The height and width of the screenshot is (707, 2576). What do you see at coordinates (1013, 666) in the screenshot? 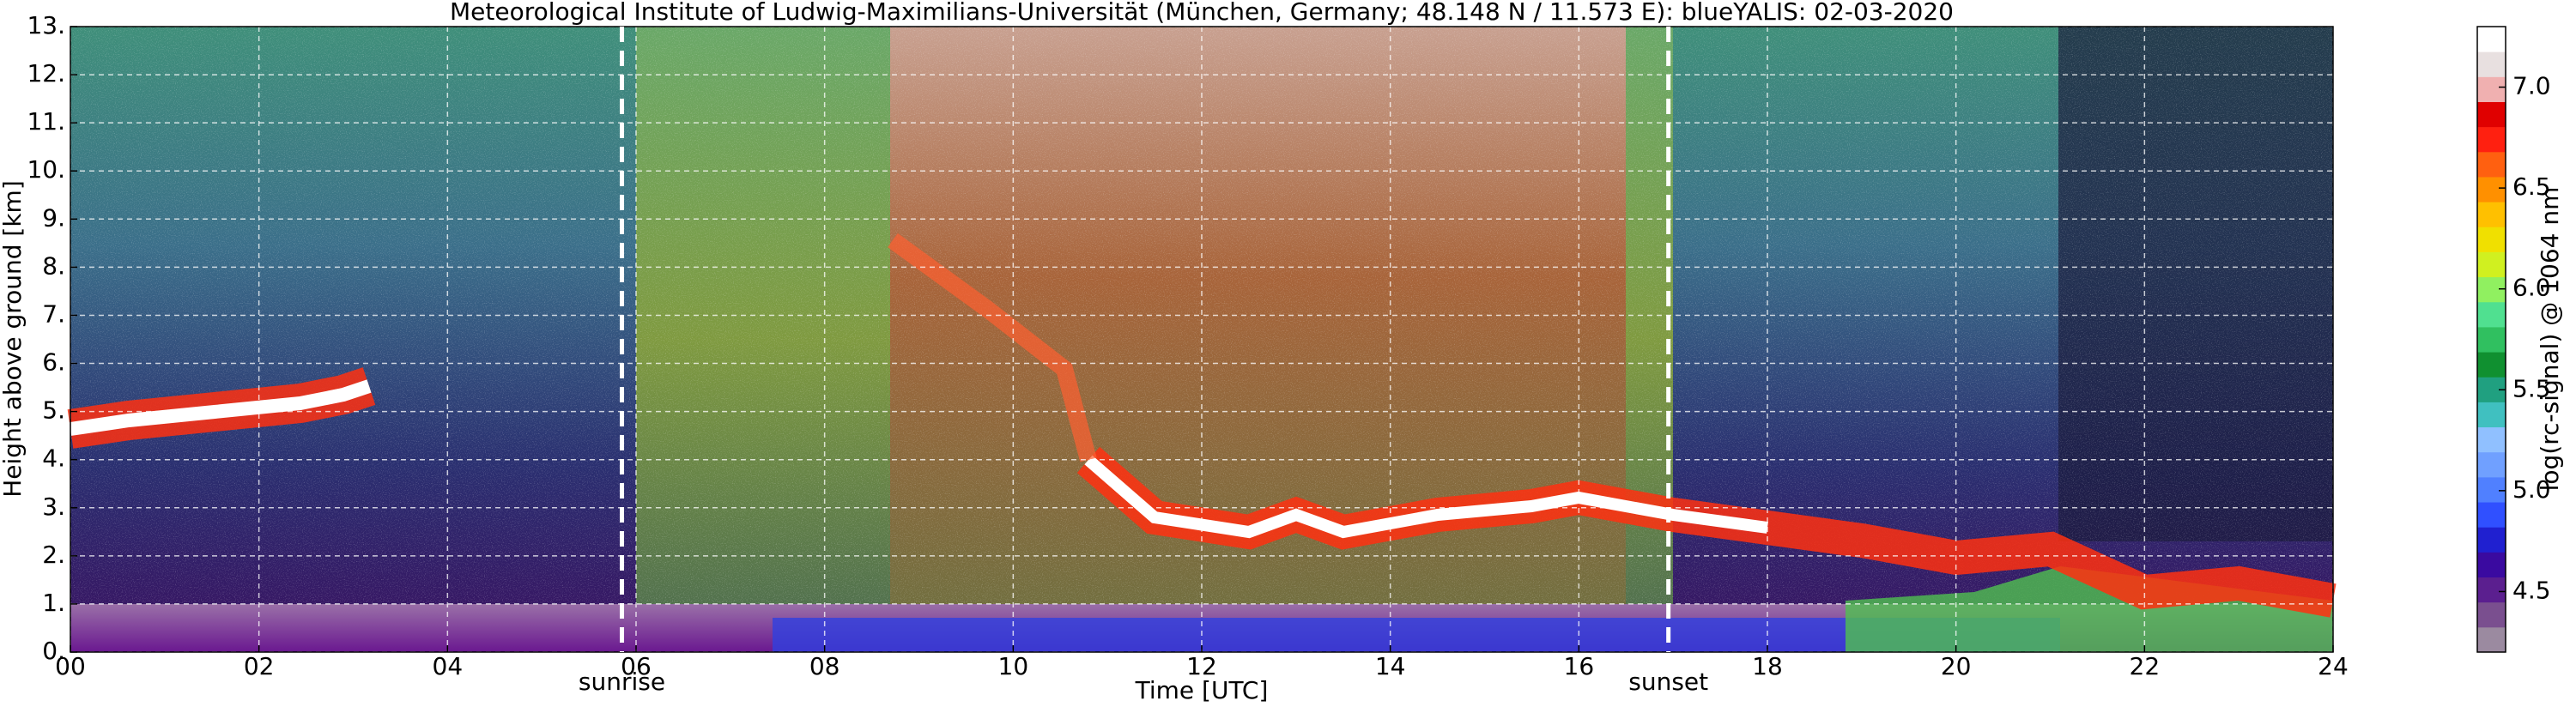
I see `x-tick-label: 10` at bounding box center [1013, 666].